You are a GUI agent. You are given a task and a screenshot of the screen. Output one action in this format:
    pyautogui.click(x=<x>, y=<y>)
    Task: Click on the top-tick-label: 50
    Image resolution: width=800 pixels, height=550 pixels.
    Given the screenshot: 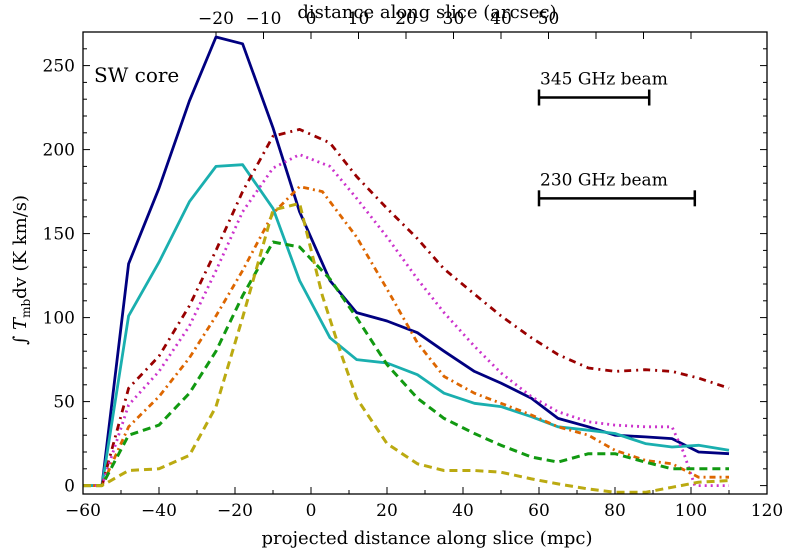 What is the action you would take?
    pyautogui.click(x=549, y=19)
    